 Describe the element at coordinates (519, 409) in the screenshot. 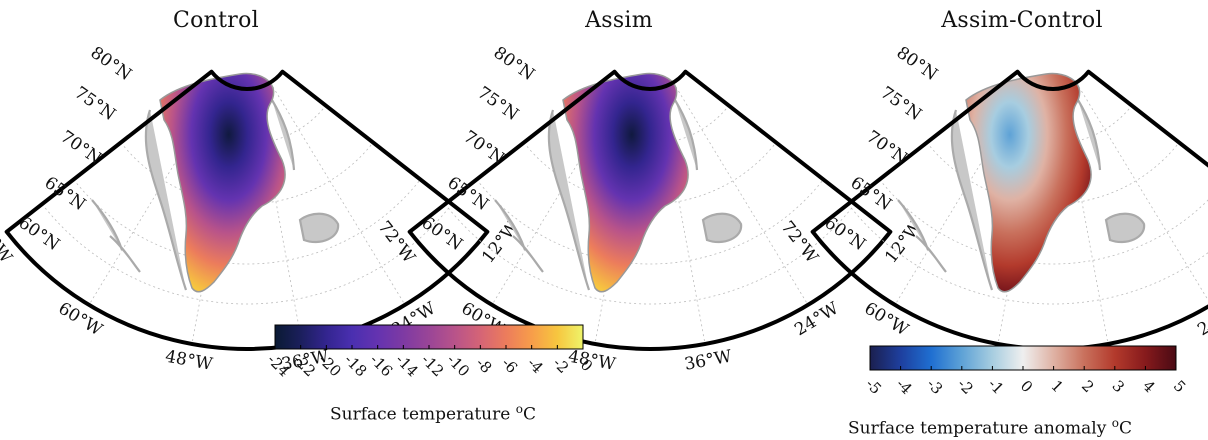

I see `colorbar-label-temperature-sup: o` at that location.